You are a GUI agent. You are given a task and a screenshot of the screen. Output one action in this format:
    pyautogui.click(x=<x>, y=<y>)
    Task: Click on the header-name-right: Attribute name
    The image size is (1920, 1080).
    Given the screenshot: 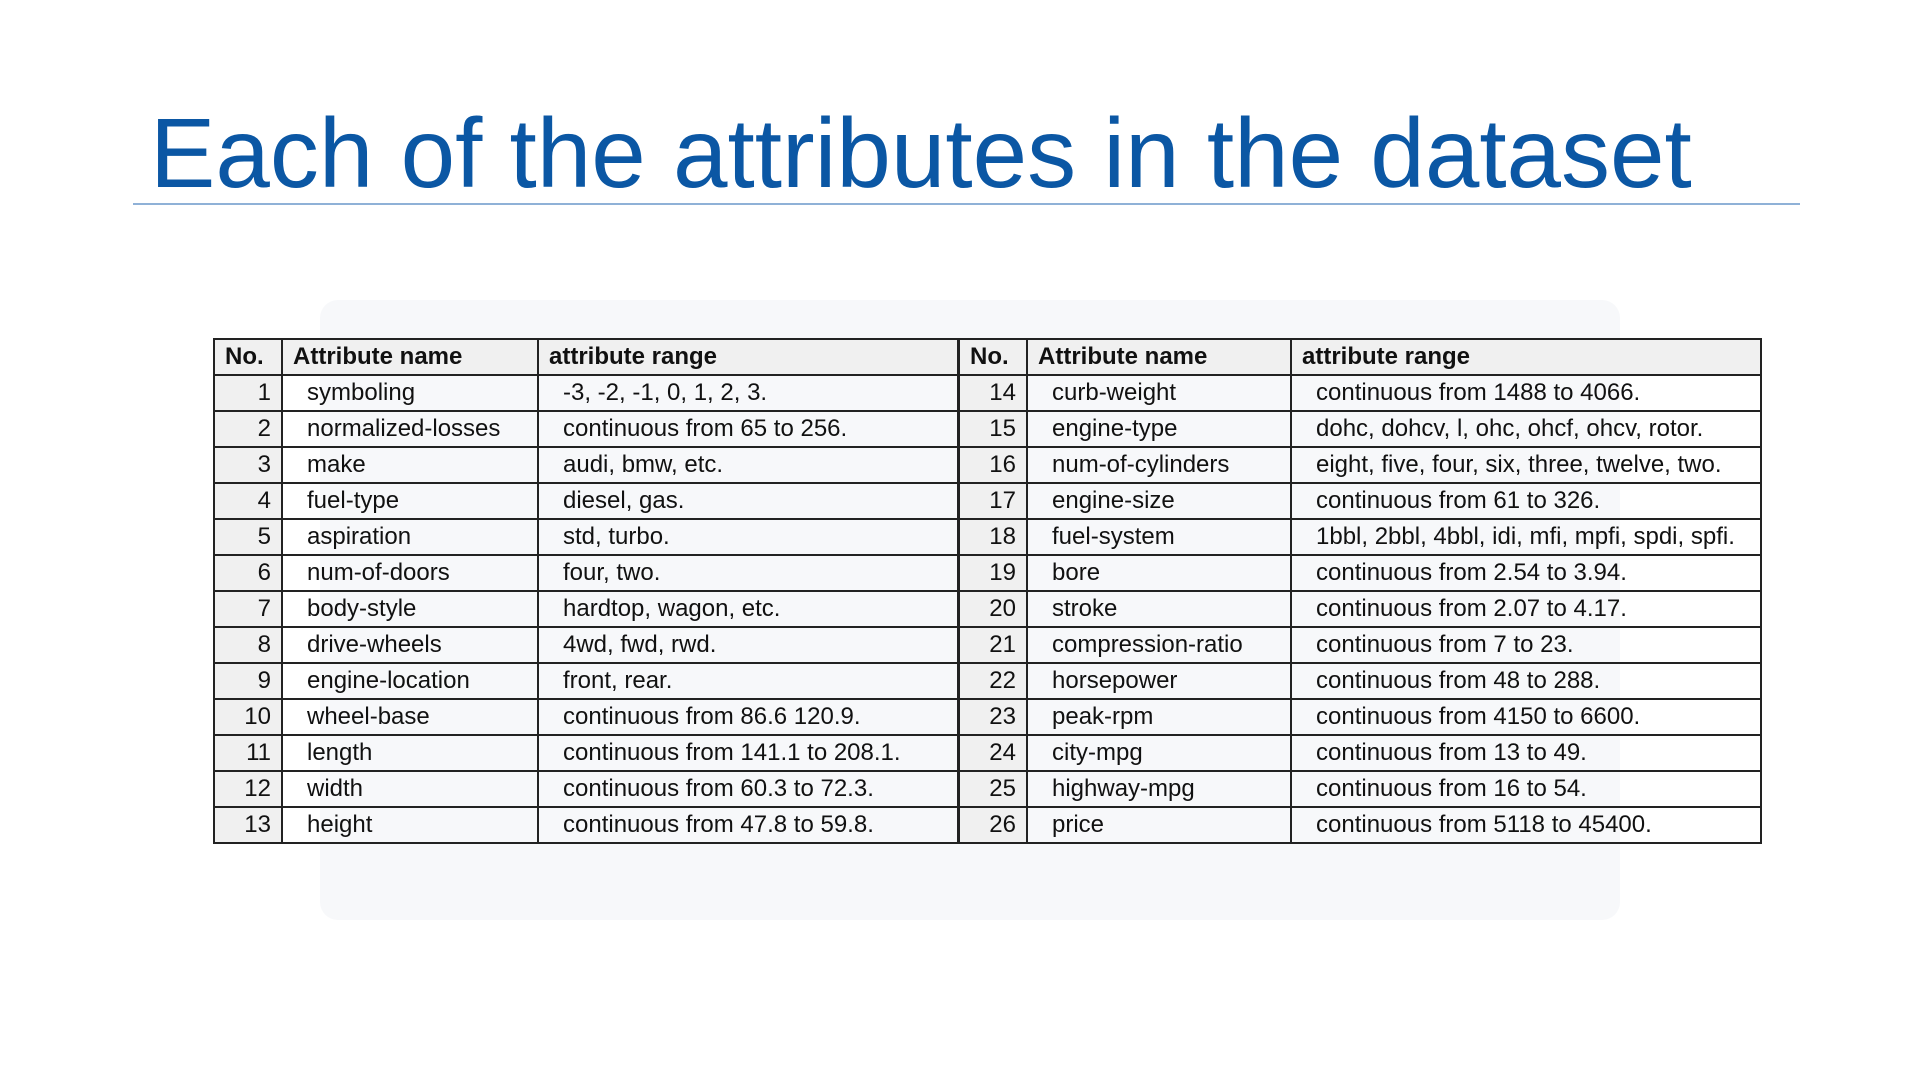 What is the action you would take?
    pyautogui.click(x=1159, y=357)
    